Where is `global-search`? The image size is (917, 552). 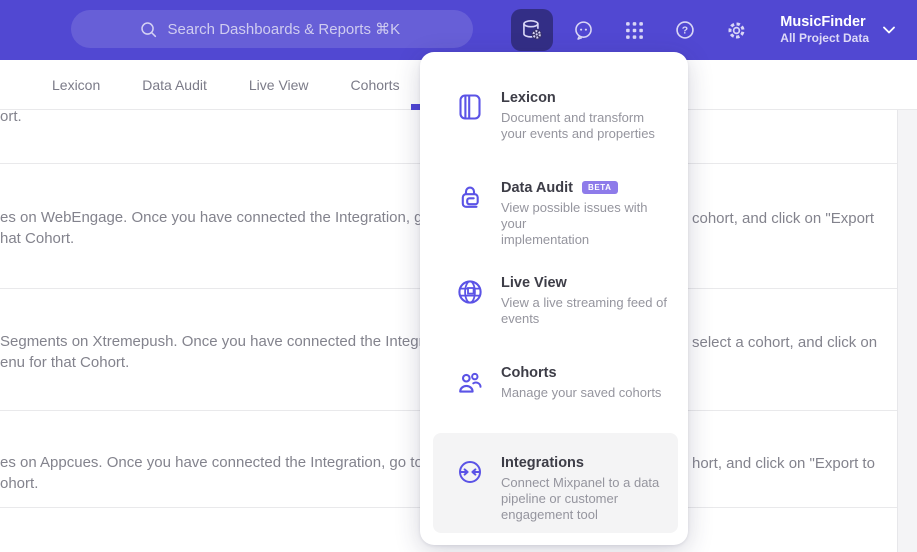 global-search is located at coordinates (272, 29).